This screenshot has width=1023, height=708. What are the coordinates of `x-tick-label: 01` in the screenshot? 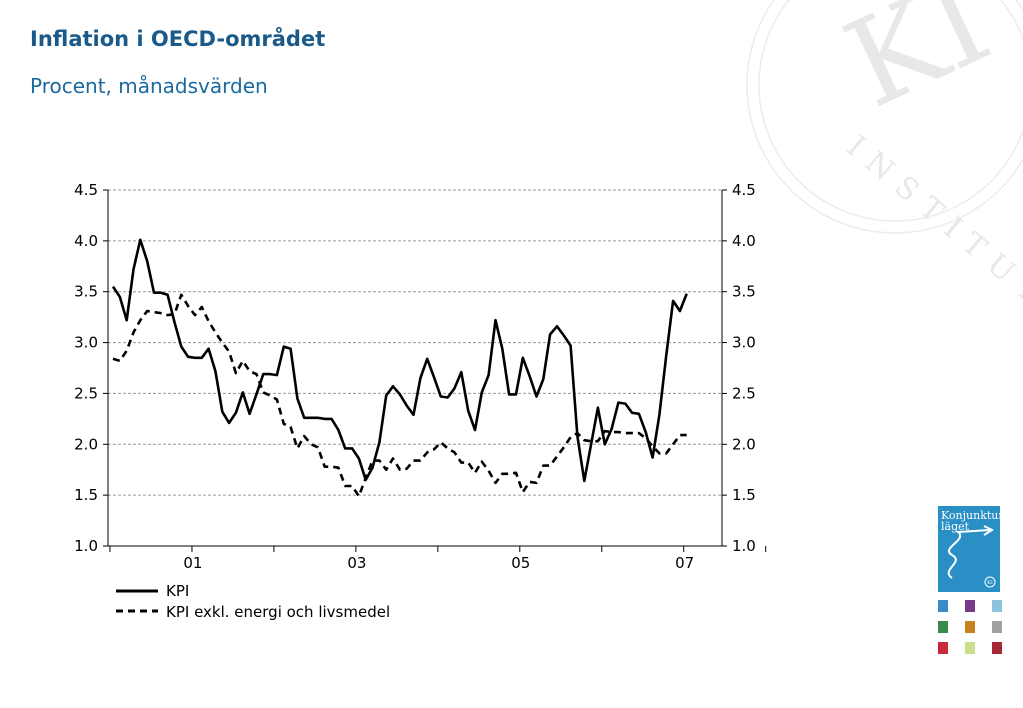 It's located at (192, 563).